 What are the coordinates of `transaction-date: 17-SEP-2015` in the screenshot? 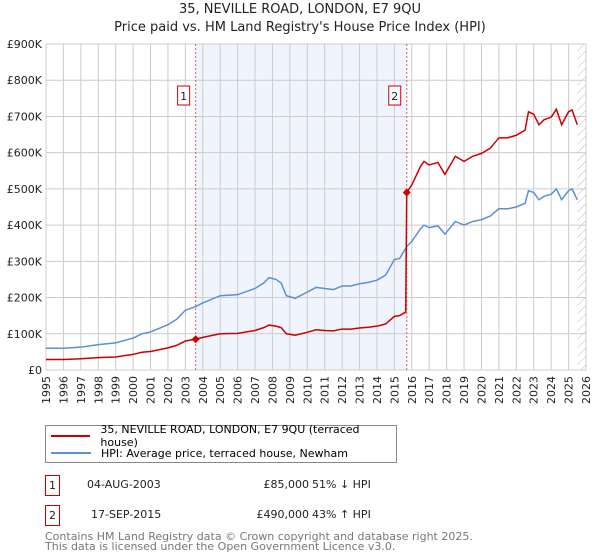 It's located at (126, 514).